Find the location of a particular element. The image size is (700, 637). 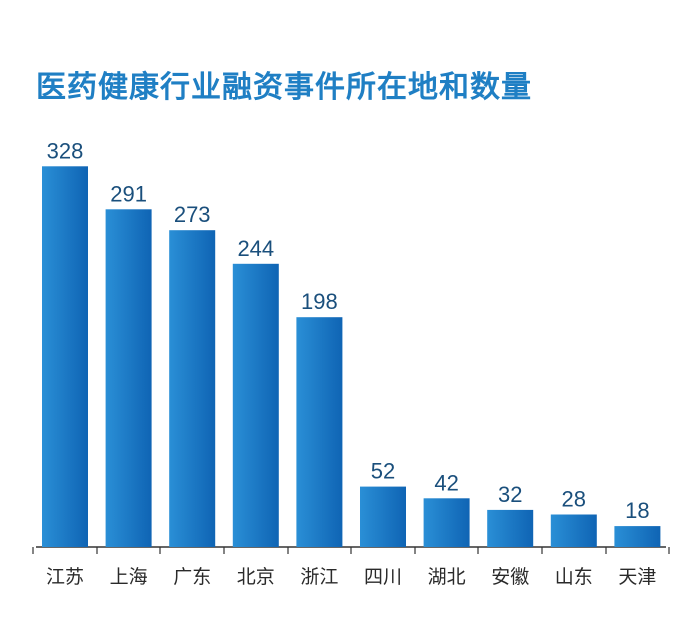

category-label: 江苏 is located at coordinates (65, 577).